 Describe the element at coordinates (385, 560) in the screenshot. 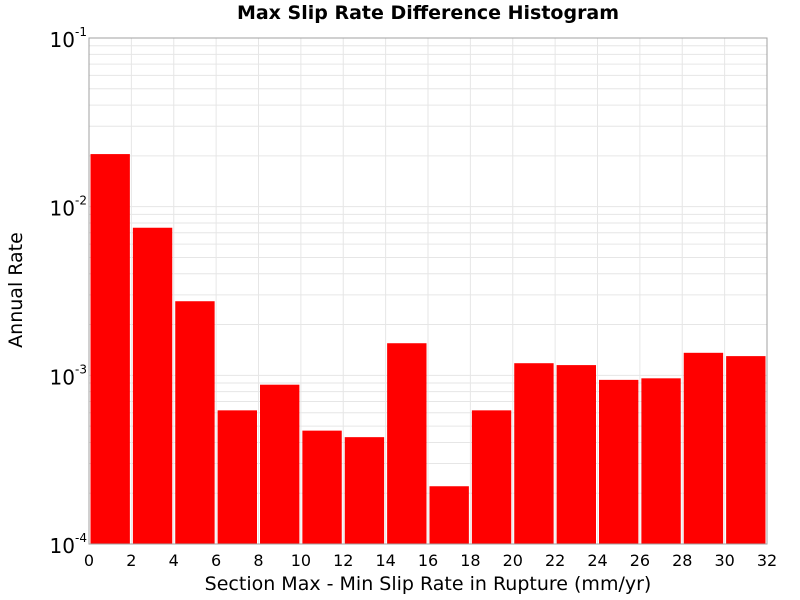

I see `x-tick-label: 14` at that location.